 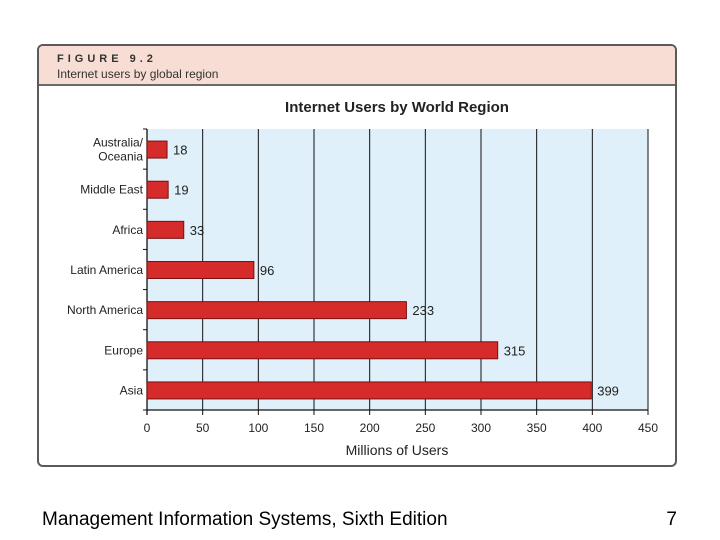 I want to click on bar-latin-america, so click(x=200, y=270).